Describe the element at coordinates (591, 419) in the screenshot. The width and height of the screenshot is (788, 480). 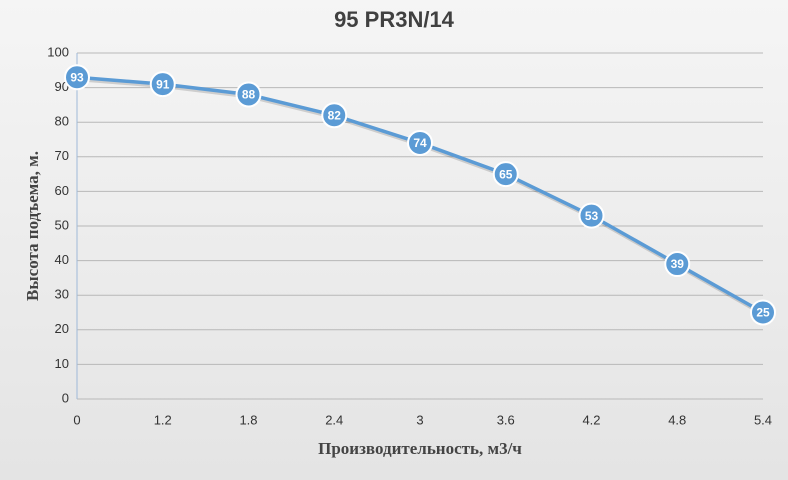
I see `x-tick-label: 4.2` at that location.